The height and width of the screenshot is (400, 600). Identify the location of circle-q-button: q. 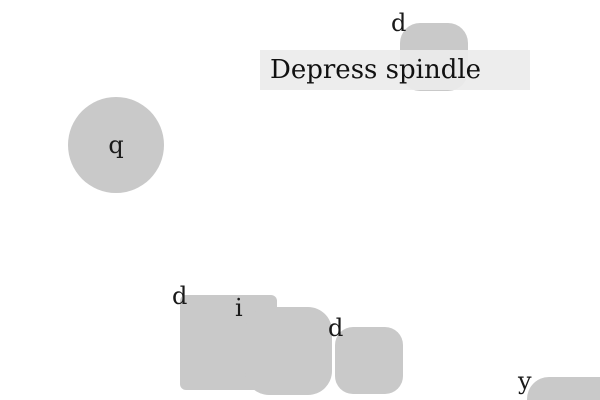
(116, 145).